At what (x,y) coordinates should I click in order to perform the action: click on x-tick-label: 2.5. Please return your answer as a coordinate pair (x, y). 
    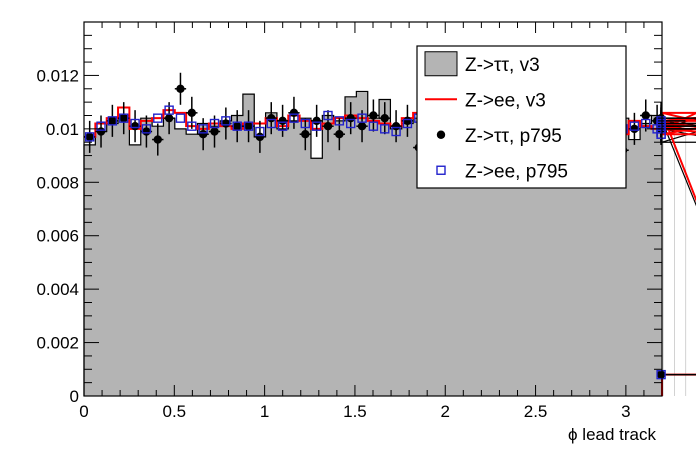
    Looking at the image, I should click on (536, 411).